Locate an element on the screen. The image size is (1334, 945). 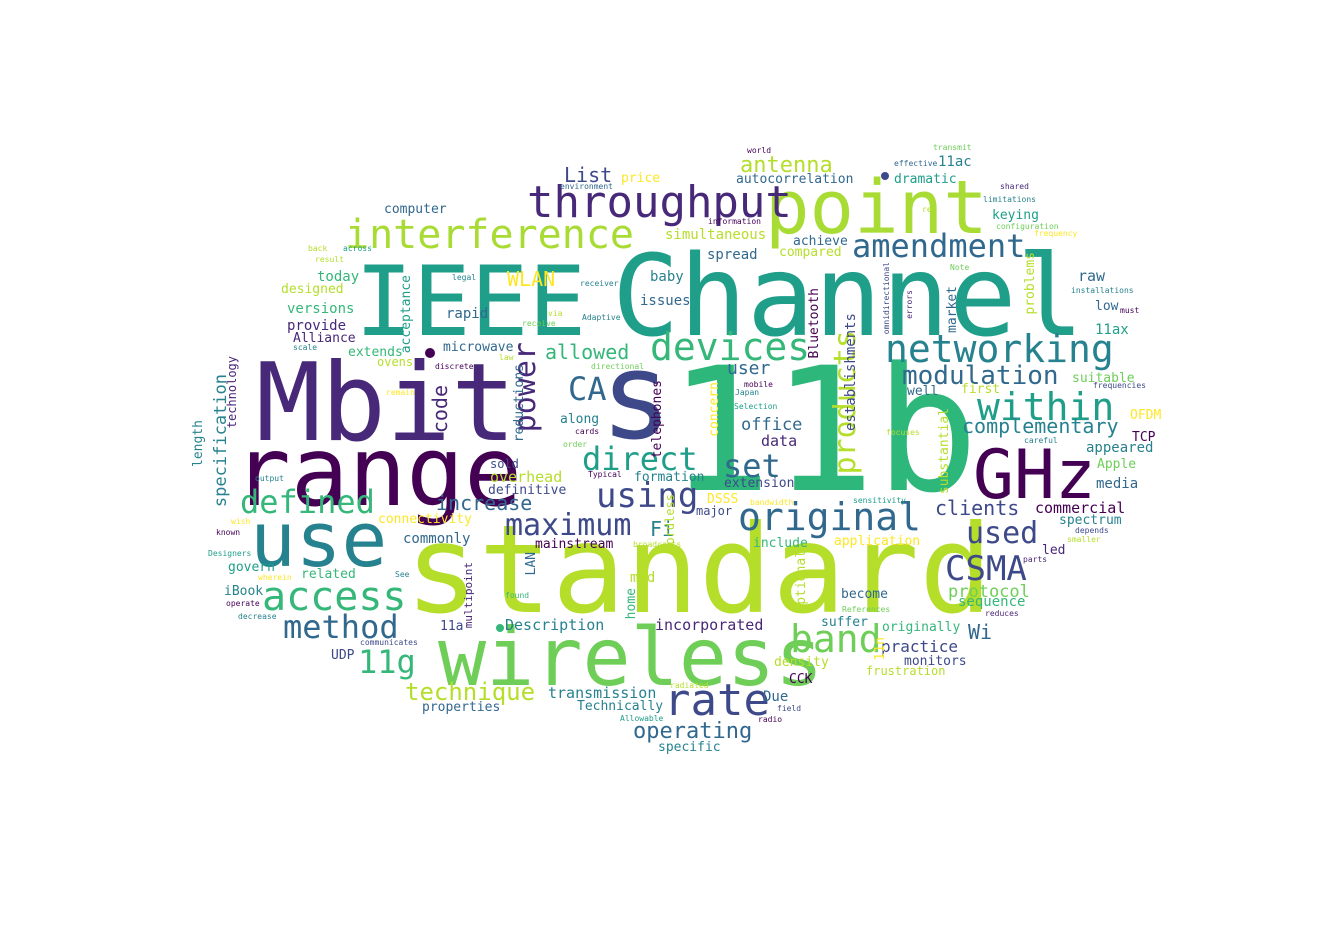
cloud-word: rate is located at coordinates (717, 700).